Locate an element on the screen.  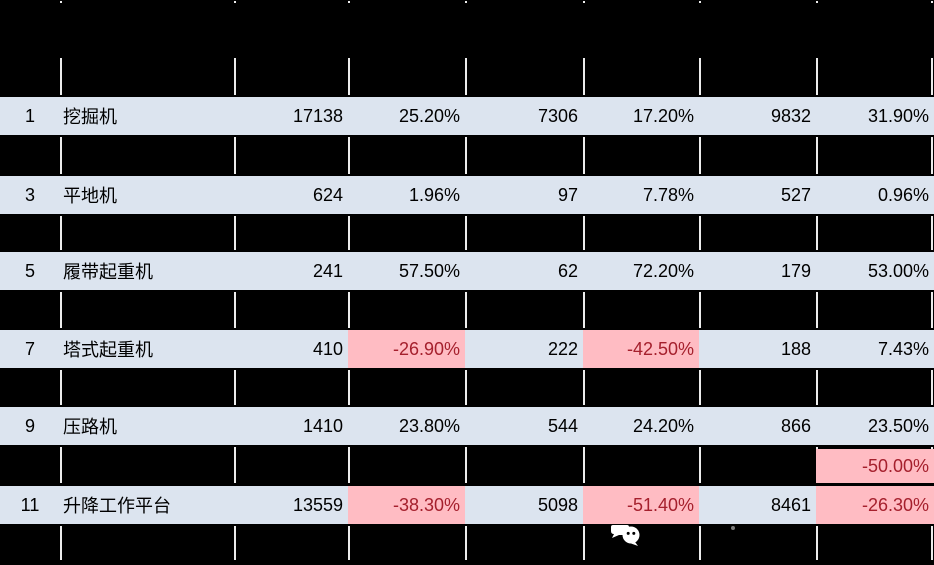
hidden-row-yoy-cell: -50.00% is located at coordinates (875, 466).